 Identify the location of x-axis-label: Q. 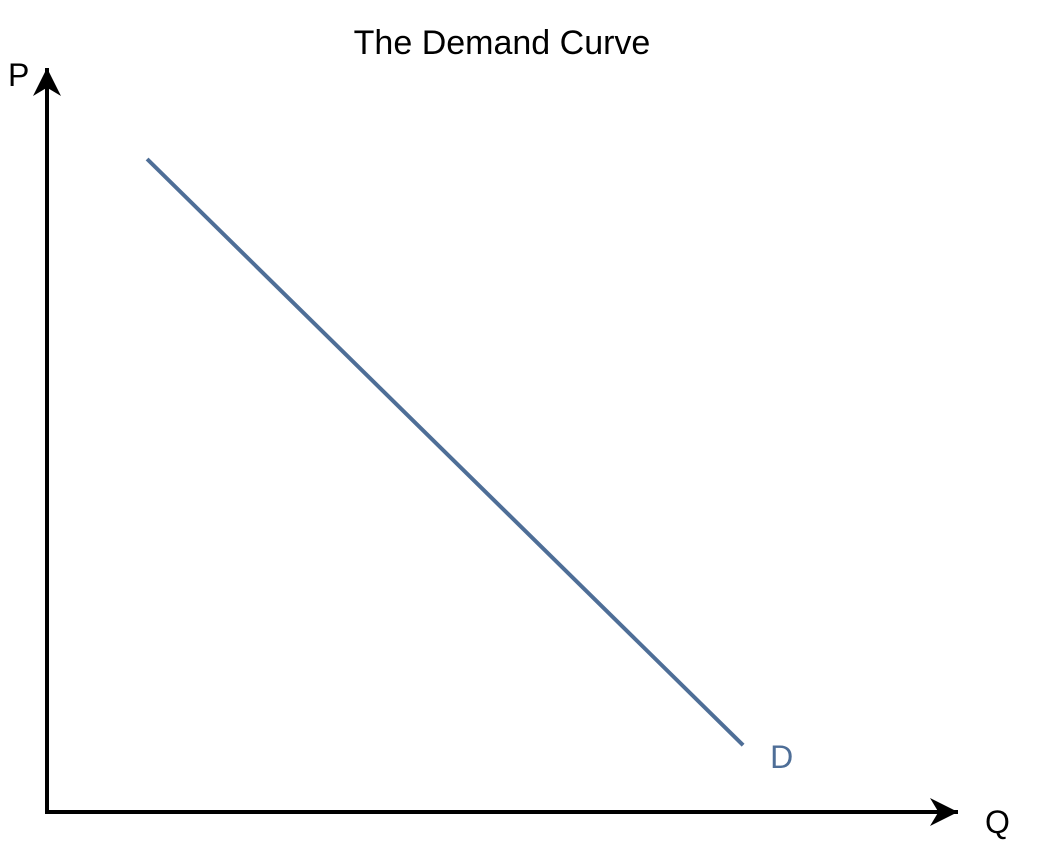
(997, 822).